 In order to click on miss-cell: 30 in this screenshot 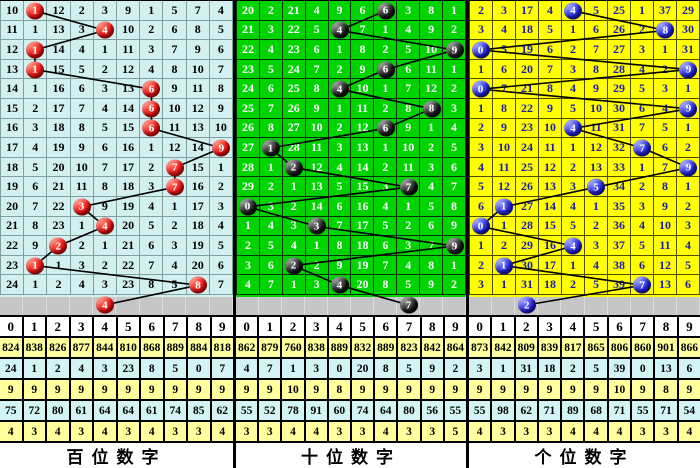, I will do `click(688, 30)`.